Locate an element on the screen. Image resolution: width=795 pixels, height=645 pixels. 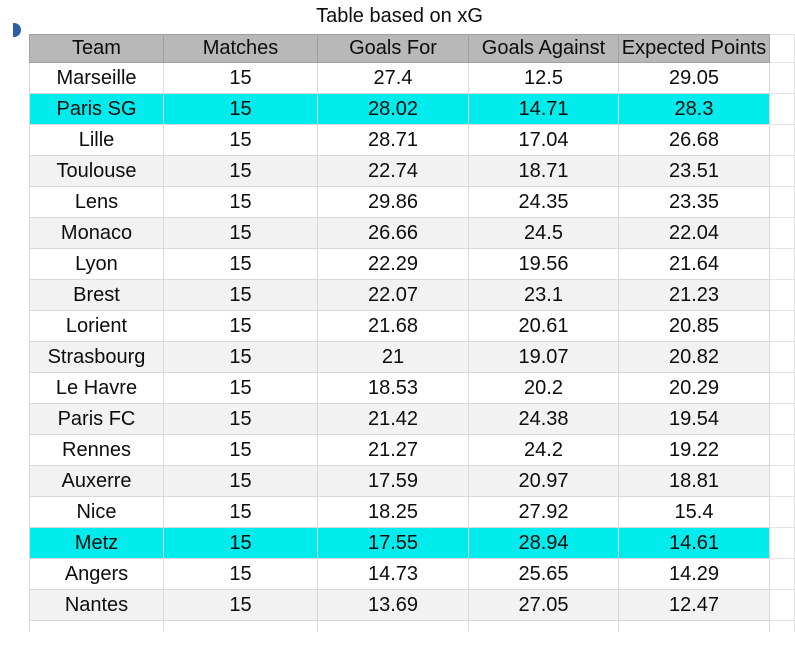
team-cell: Strasbourg is located at coordinates (96, 357).